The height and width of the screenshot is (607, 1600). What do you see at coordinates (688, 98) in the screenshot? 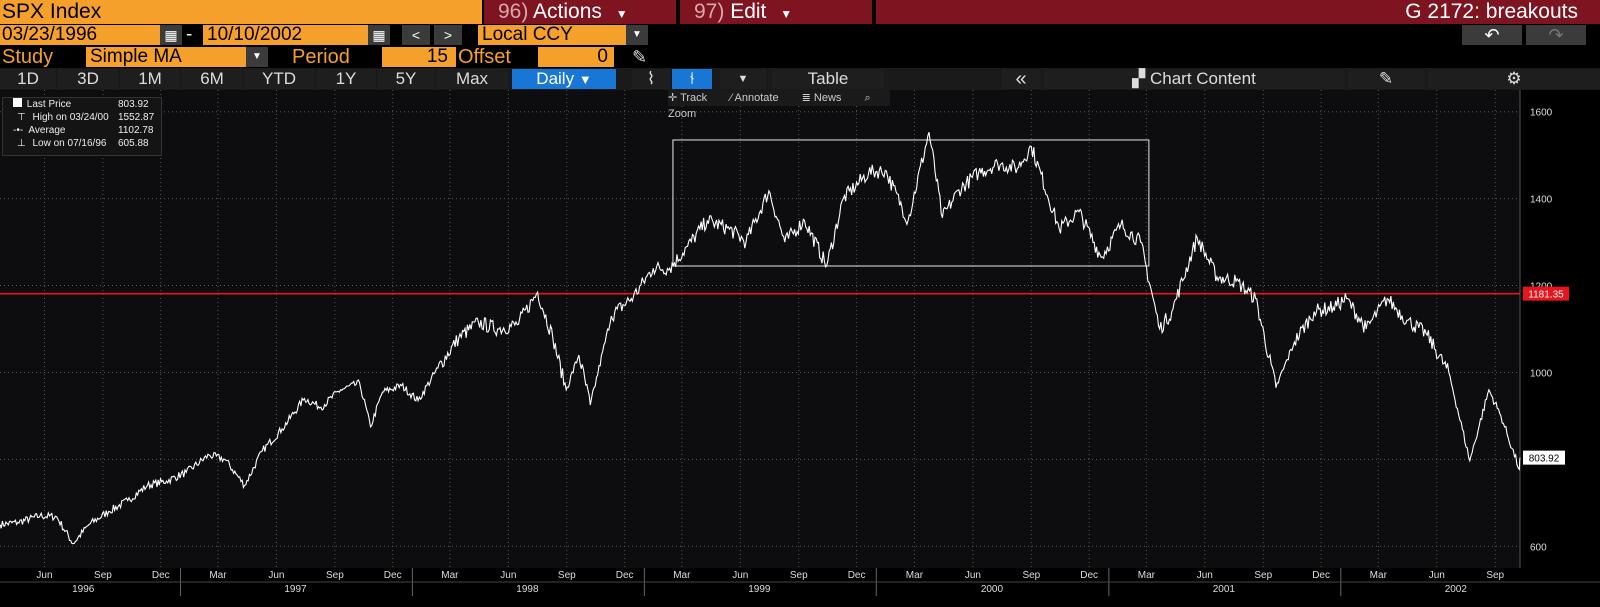
I see `track-tool: ✛ Track` at bounding box center [688, 98].